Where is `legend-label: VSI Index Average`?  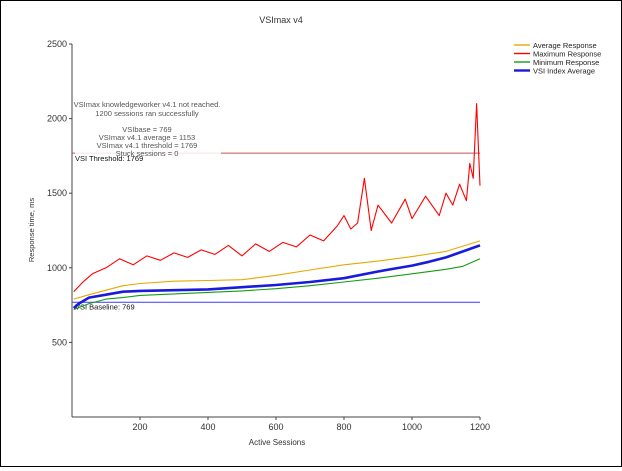 legend-label: VSI Index Average is located at coordinates (564, 71).